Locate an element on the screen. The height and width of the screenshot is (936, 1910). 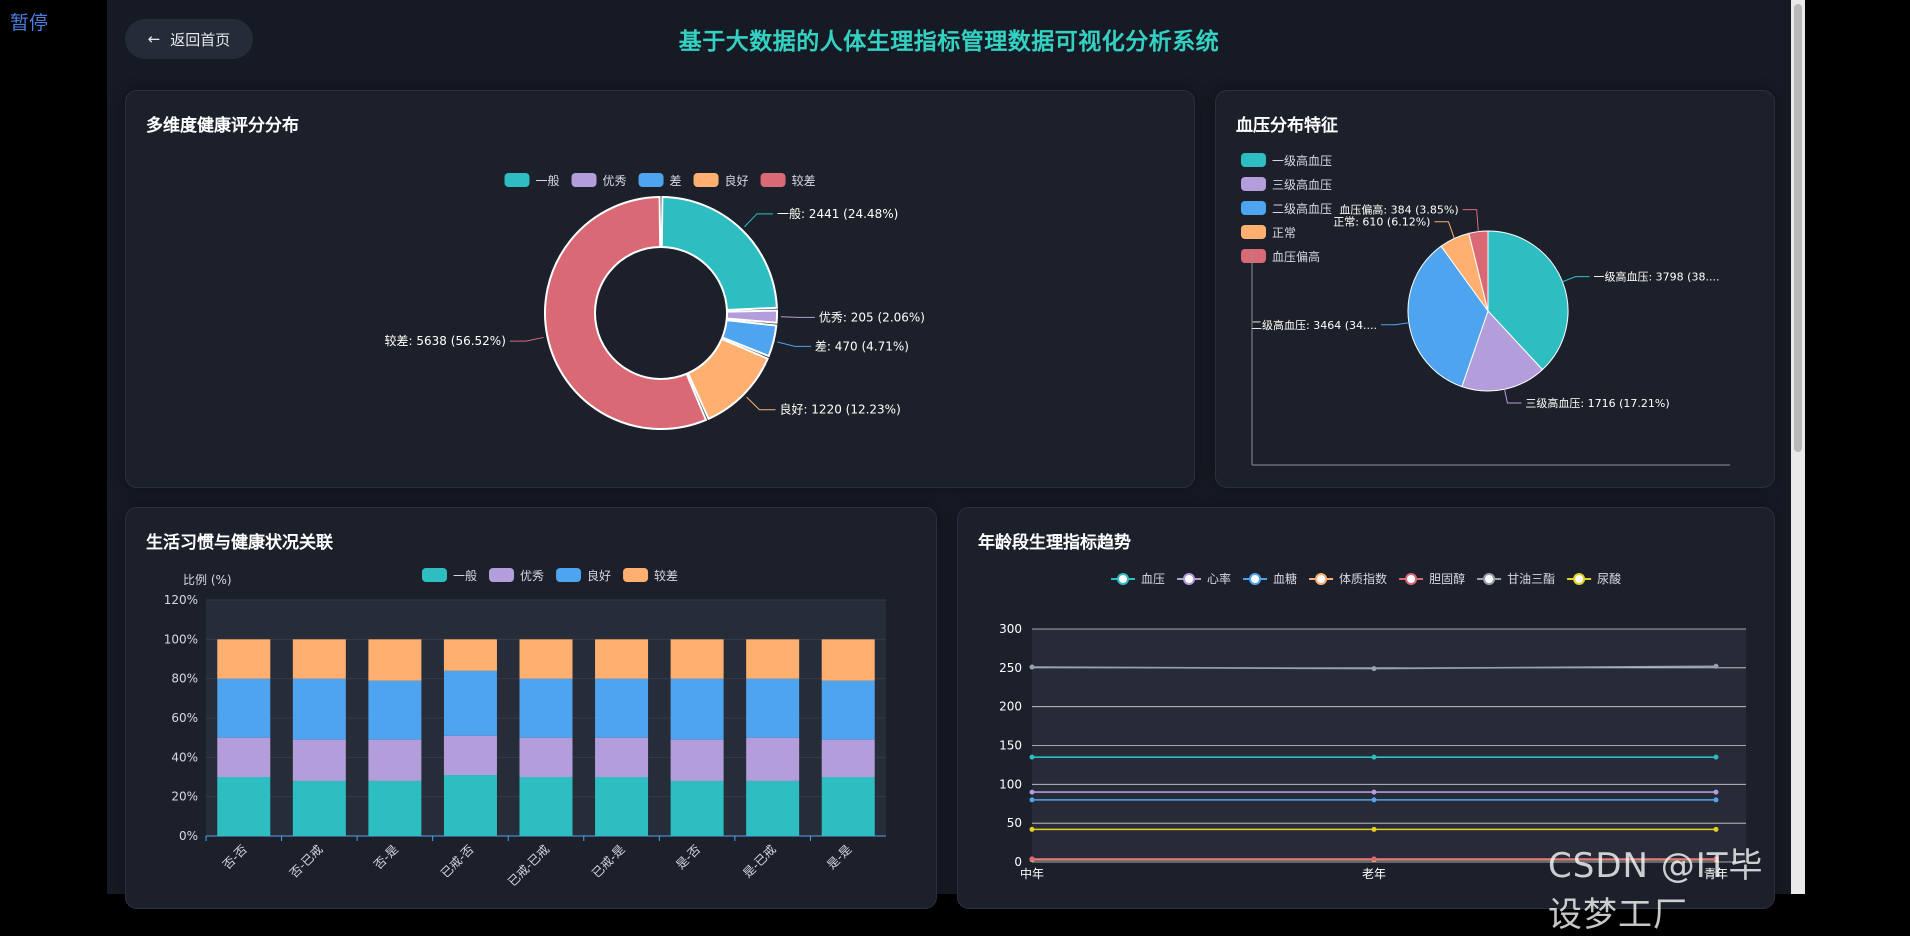
health-score-legend-swatch-优秀 is located at coordinates (584, 180).